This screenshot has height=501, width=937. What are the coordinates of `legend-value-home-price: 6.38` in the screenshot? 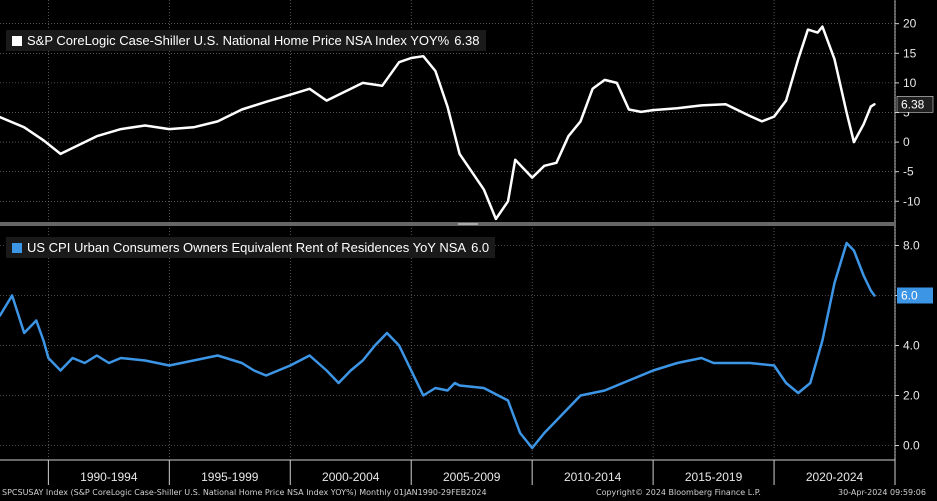 It's located at (467, 40).